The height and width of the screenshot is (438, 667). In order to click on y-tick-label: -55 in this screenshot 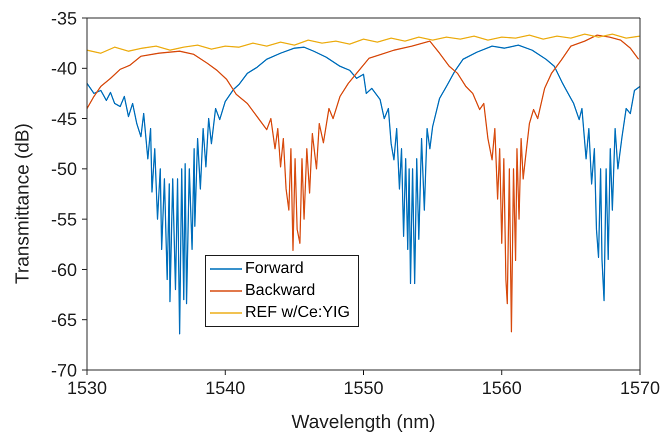, I will do `click(63, 220)`.